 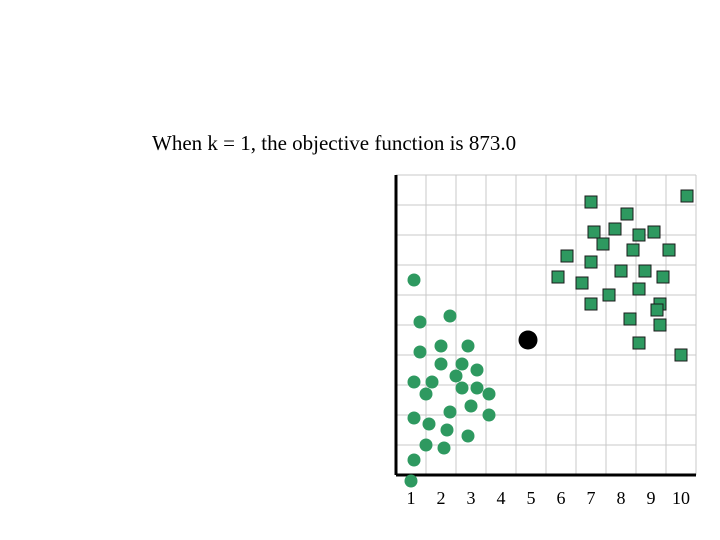 What do you see at coordinates (591, 498) in the screenshot?
I see `x-tick-label: 7` at bounding box center [591, 498].